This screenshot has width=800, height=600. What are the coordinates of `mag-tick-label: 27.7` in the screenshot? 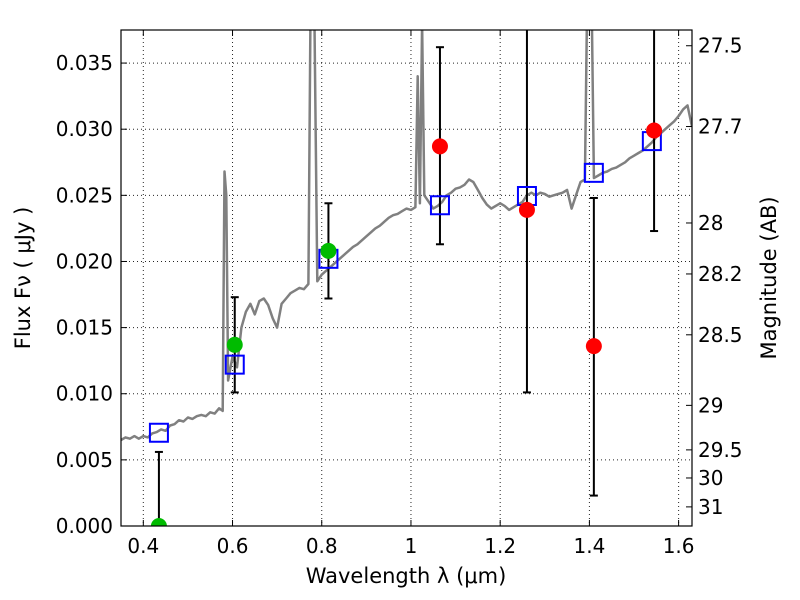 It's located at (720, 127).